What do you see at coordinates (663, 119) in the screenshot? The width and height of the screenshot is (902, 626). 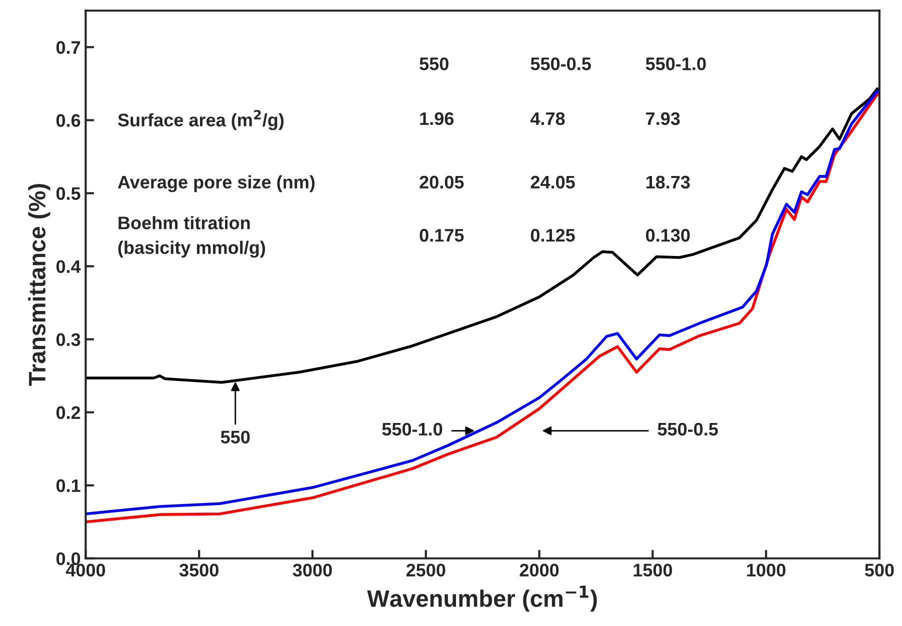 I see `annotation: 7.93` at bounding box center [663, 119].